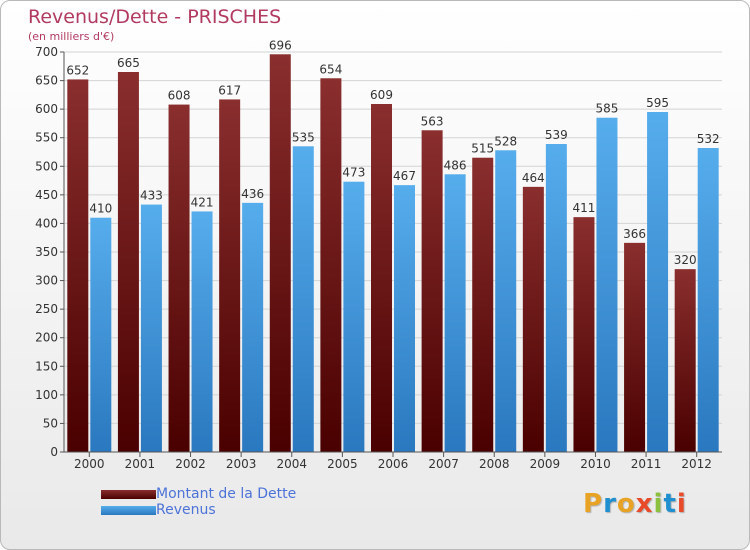 Image resolution: width=750 pixels, height=550 pixels. What do you see at coordinates (100, 209) in the screenshot?
I see `data-label: 410` at bounding box center [100, 209].